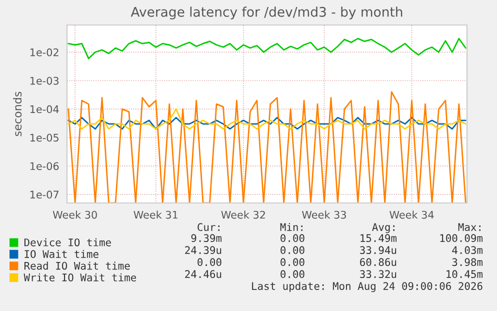  I want to click on y-tick-label: 1e-03, so click(44, 80).